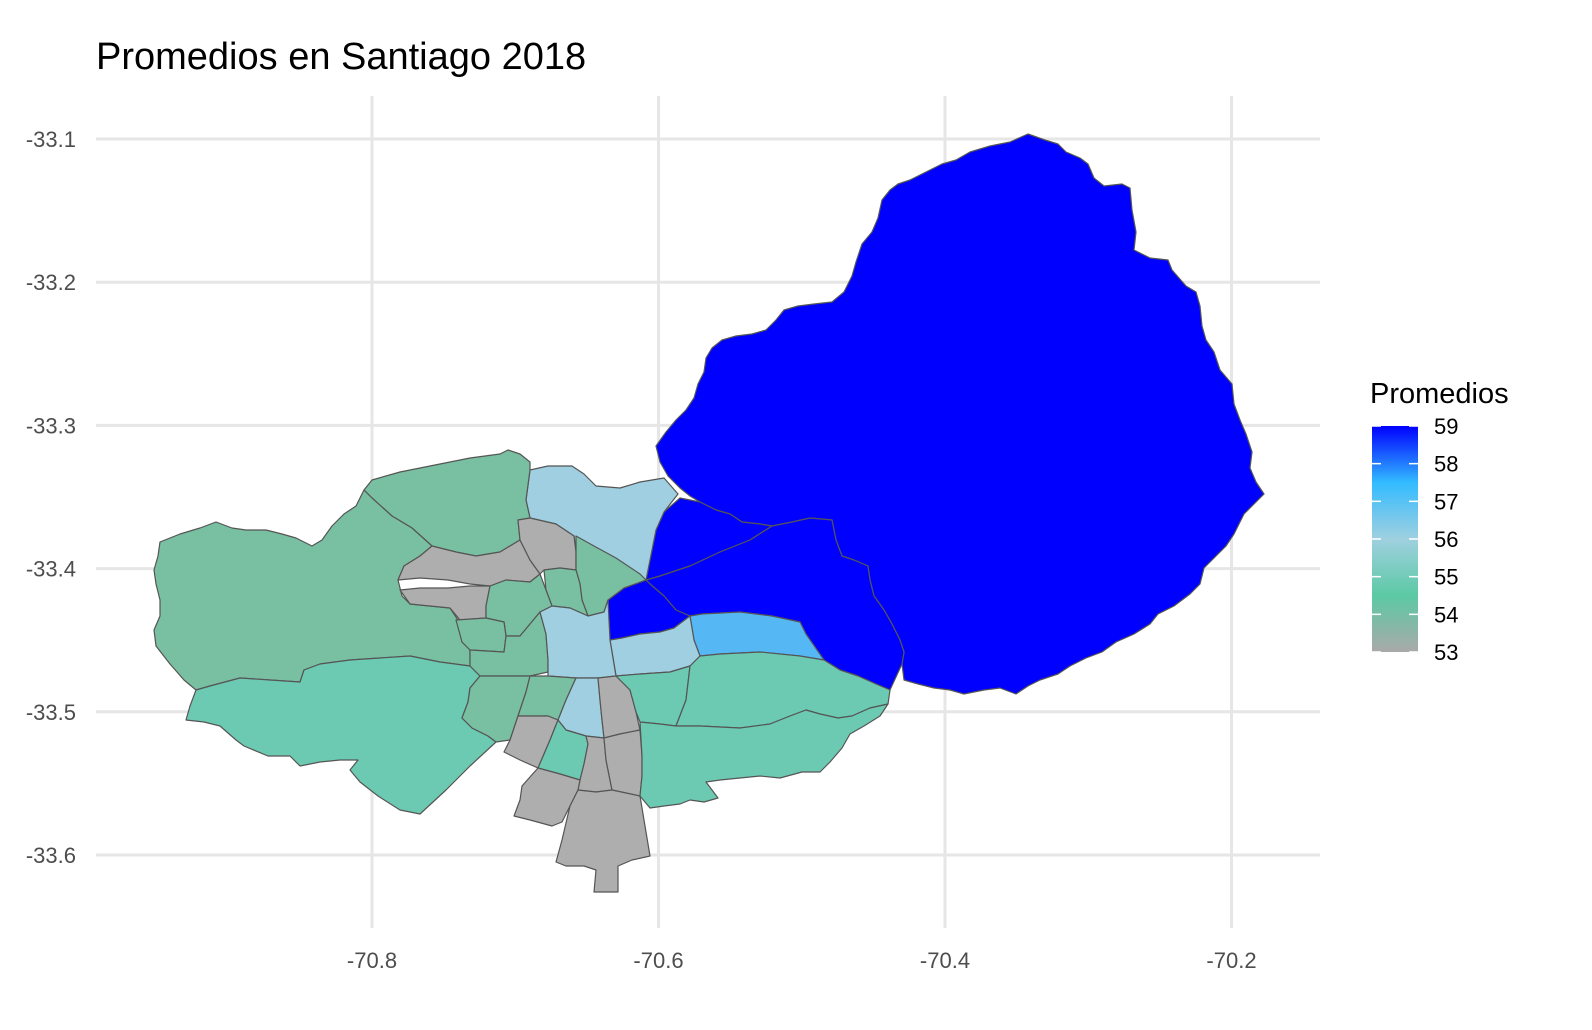 The image size is (1592, 1030). What do you see at coordinates (1446, 464) in the screenshot?
I see `legend-tick-label: 58` at bounding box center [1446, 464].